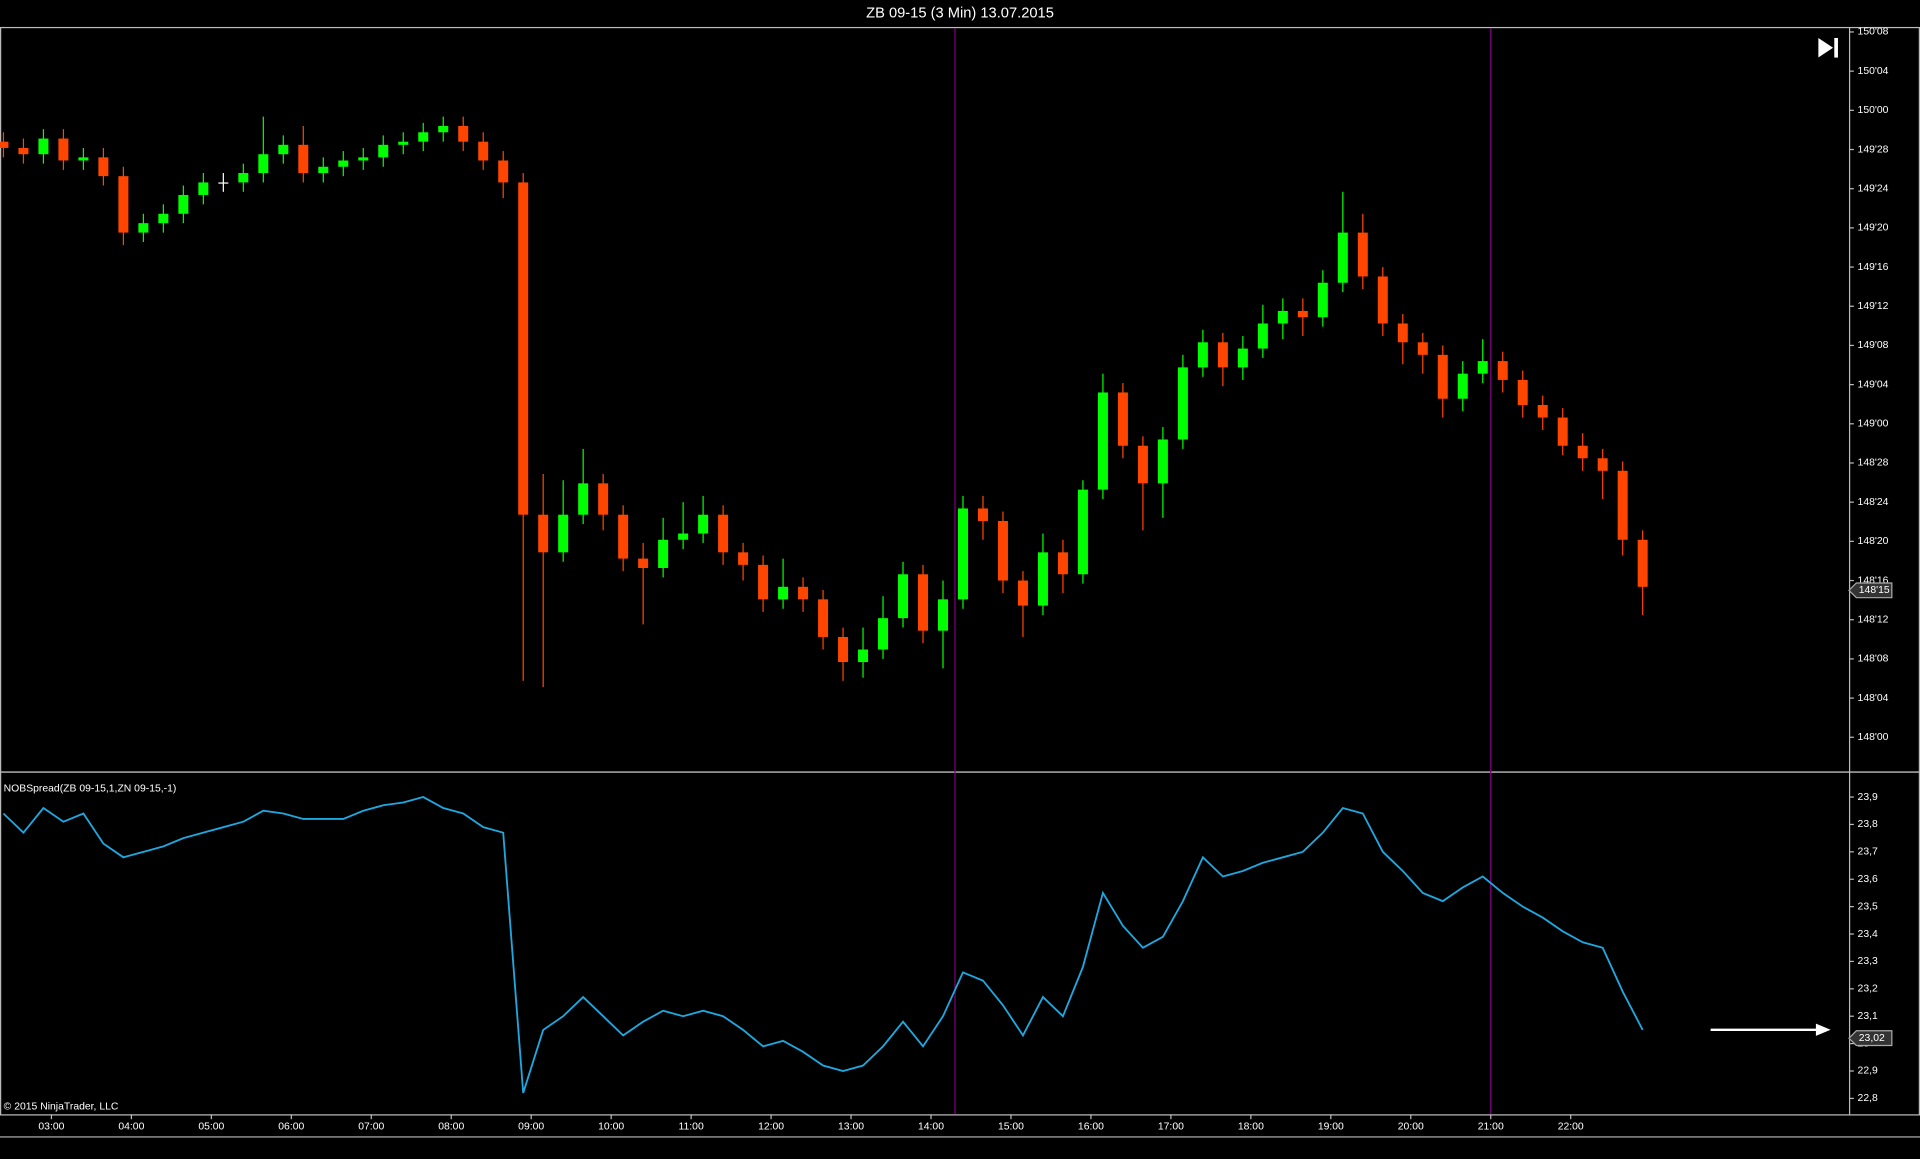 The height and width of the screenshot is (1159, 1920). I want to click on y-tick-label: 150'00, so click(1873, 110).